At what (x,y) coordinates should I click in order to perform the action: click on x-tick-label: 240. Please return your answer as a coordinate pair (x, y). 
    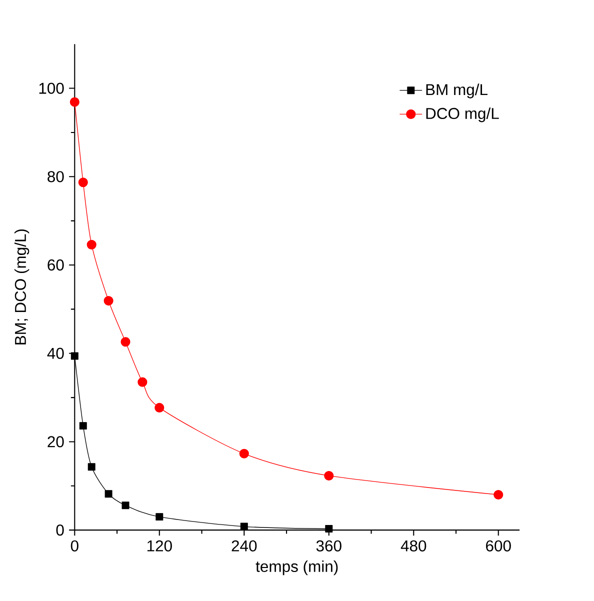
    Looking at the image, I should click on (244, 546).